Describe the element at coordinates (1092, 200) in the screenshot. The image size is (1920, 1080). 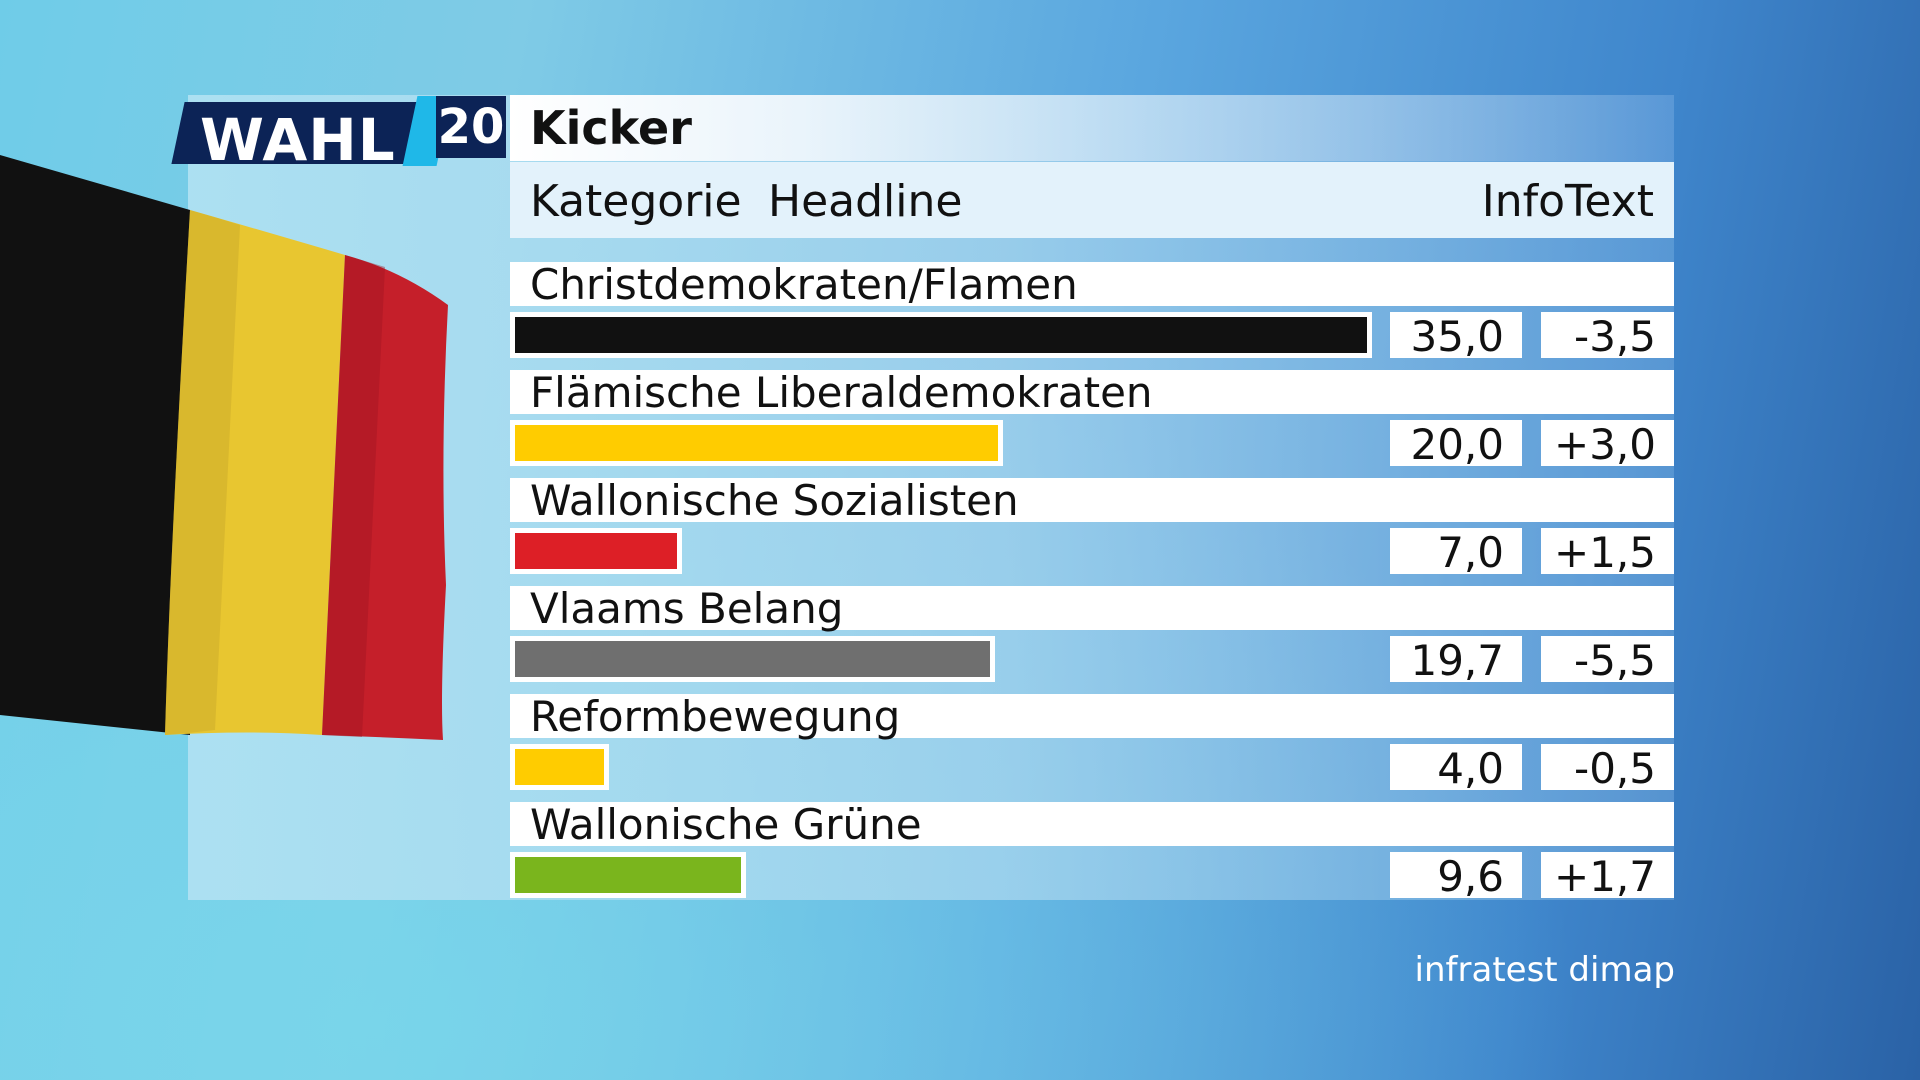
I see `subheader-band: Kategorie Headline InfoText` at that location.